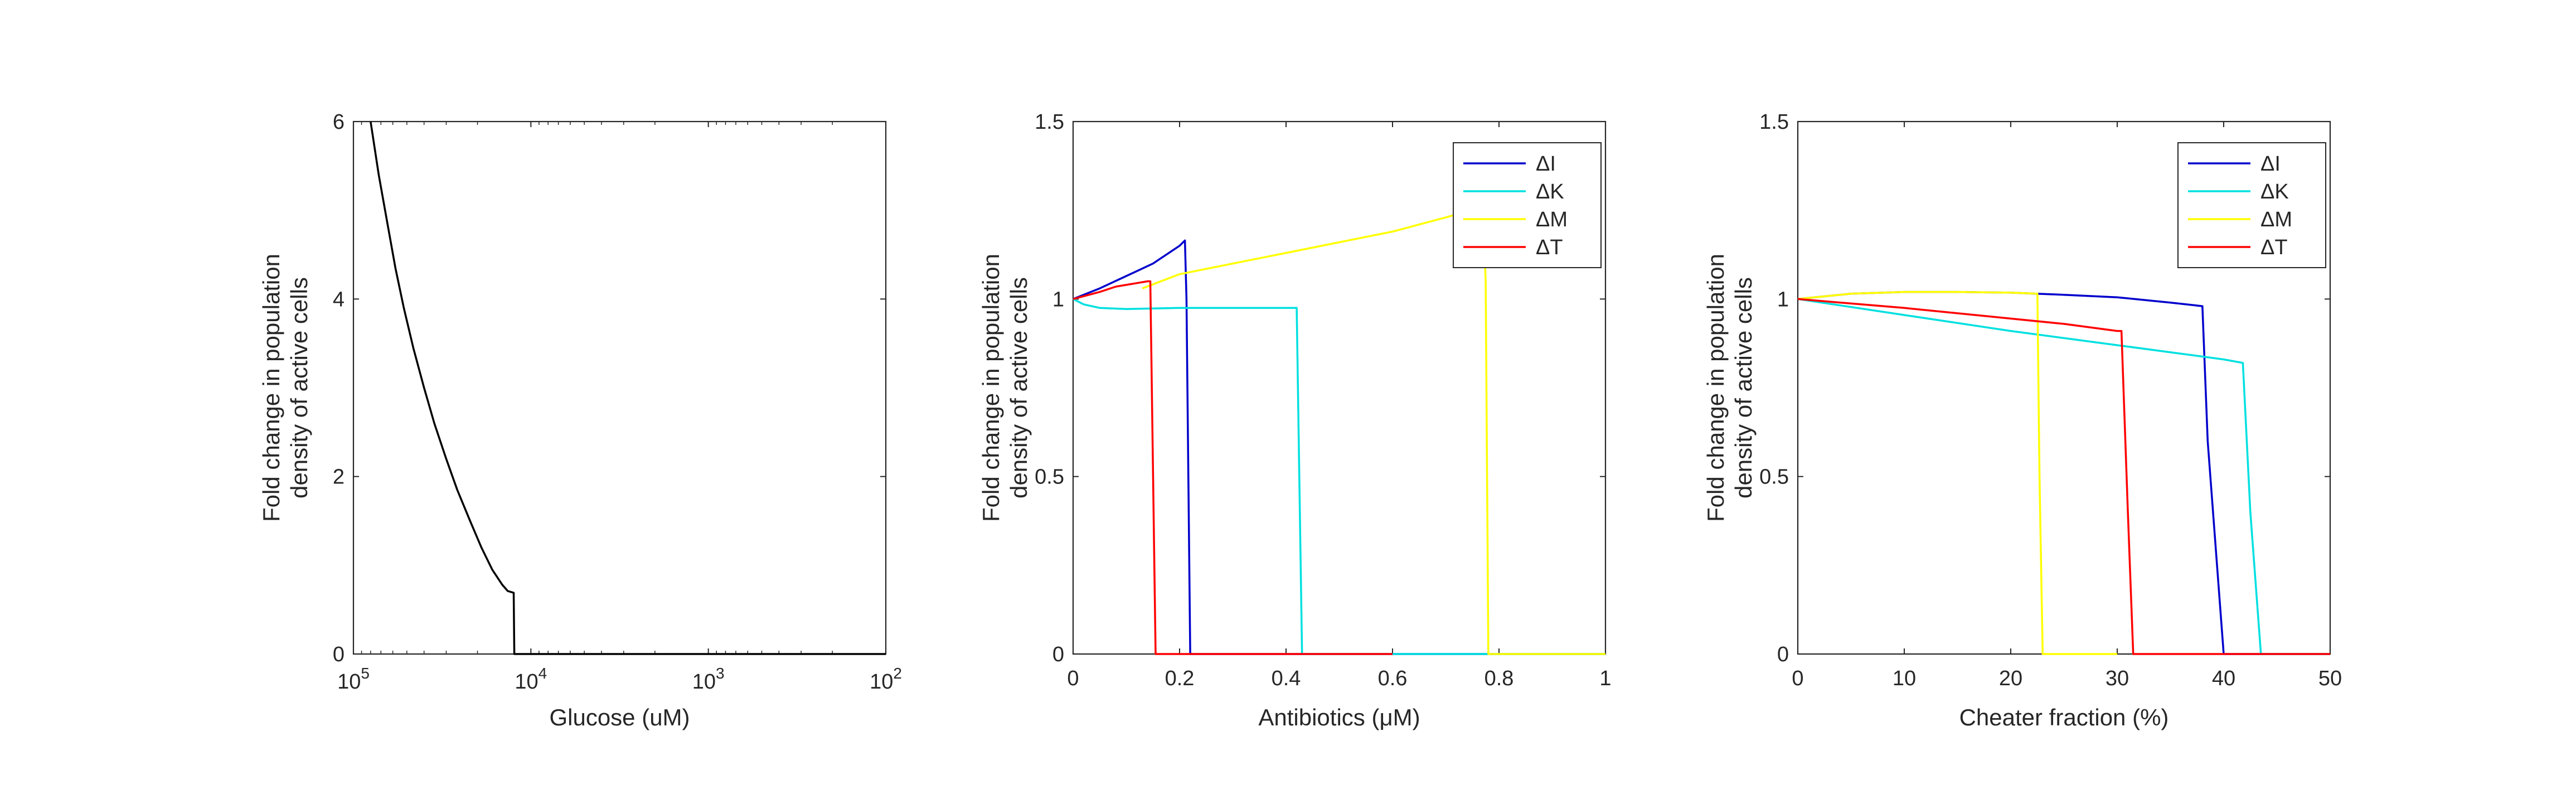  What do you see at coordinates (1774, 477) in the screenshot?
I see `cheater-fraction-ytick-label: 0.5` at bounding box center [1774, 477].